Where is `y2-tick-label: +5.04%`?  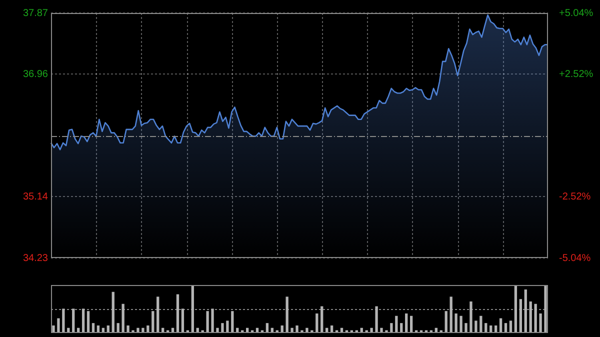 y2-tick-label: +5.04% is located at coordinates (576, 13).